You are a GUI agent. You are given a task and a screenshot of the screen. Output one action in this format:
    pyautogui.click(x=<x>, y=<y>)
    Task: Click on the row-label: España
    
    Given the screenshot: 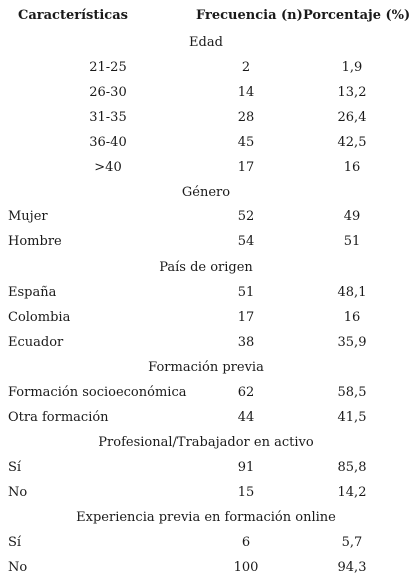 What is the action you would take?
    pyautogui.click(x=32, y=292)
    